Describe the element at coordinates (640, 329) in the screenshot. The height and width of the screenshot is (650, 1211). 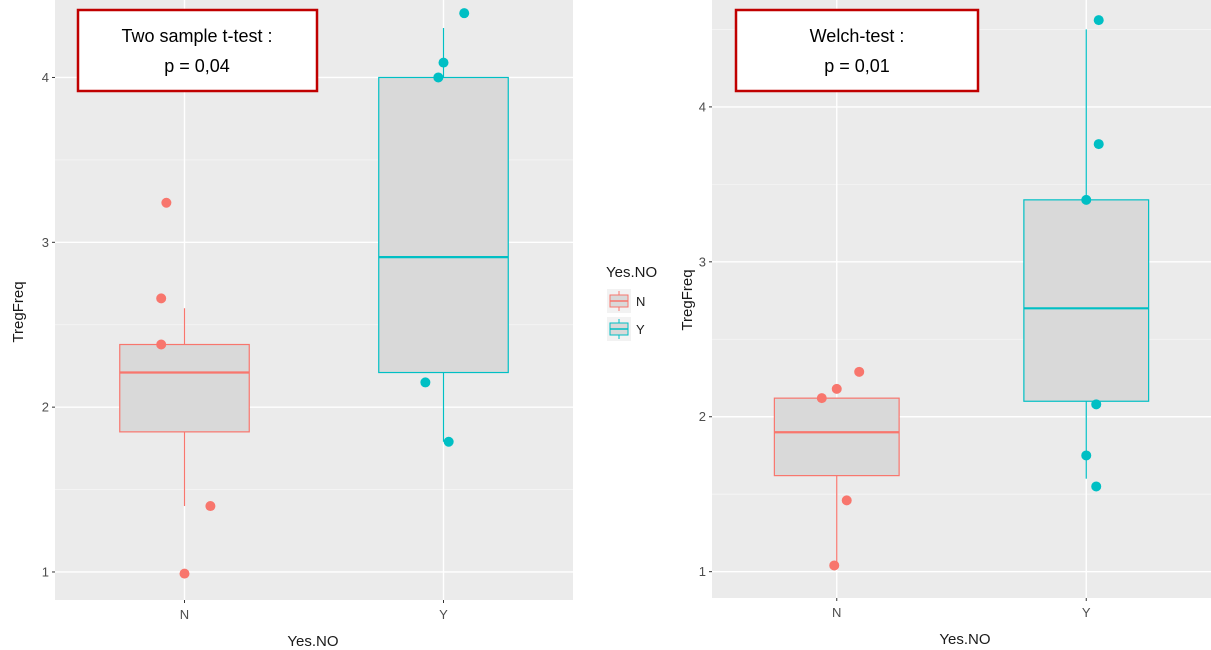
I see `legend-label-y: Y` at that location.